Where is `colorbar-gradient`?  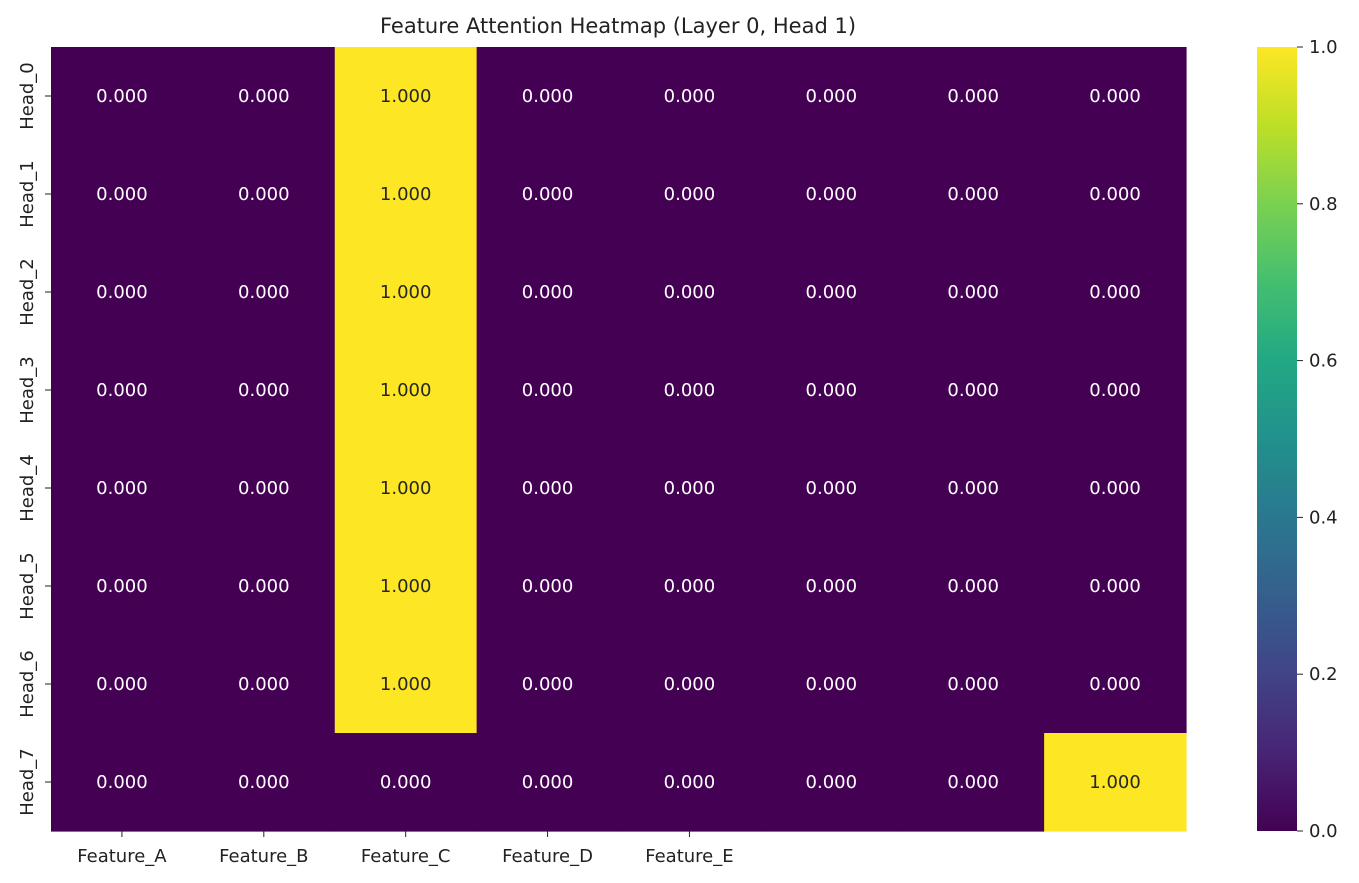
colorbar-gradient is located at coordinates (1277, 439).